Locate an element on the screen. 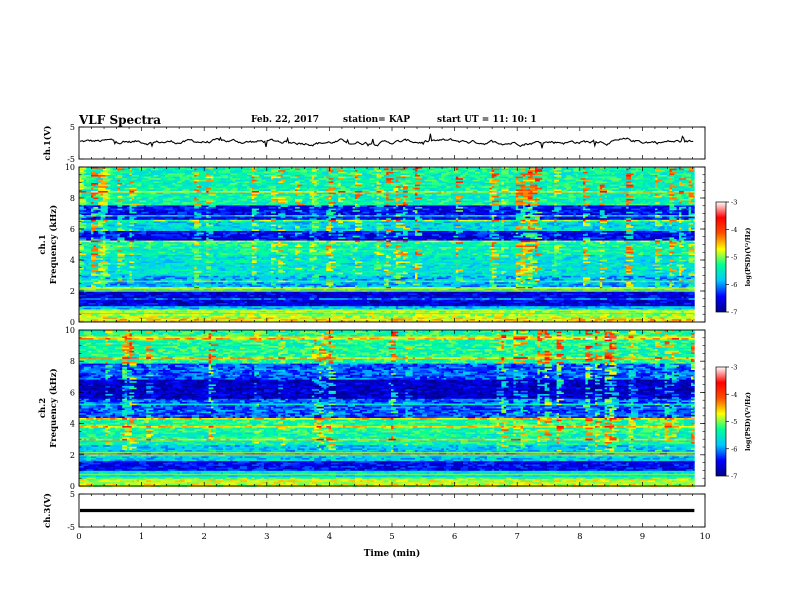 This screenshot has width=792, height=612. x-tick-label: 6 is located at coordinates (454, 537).